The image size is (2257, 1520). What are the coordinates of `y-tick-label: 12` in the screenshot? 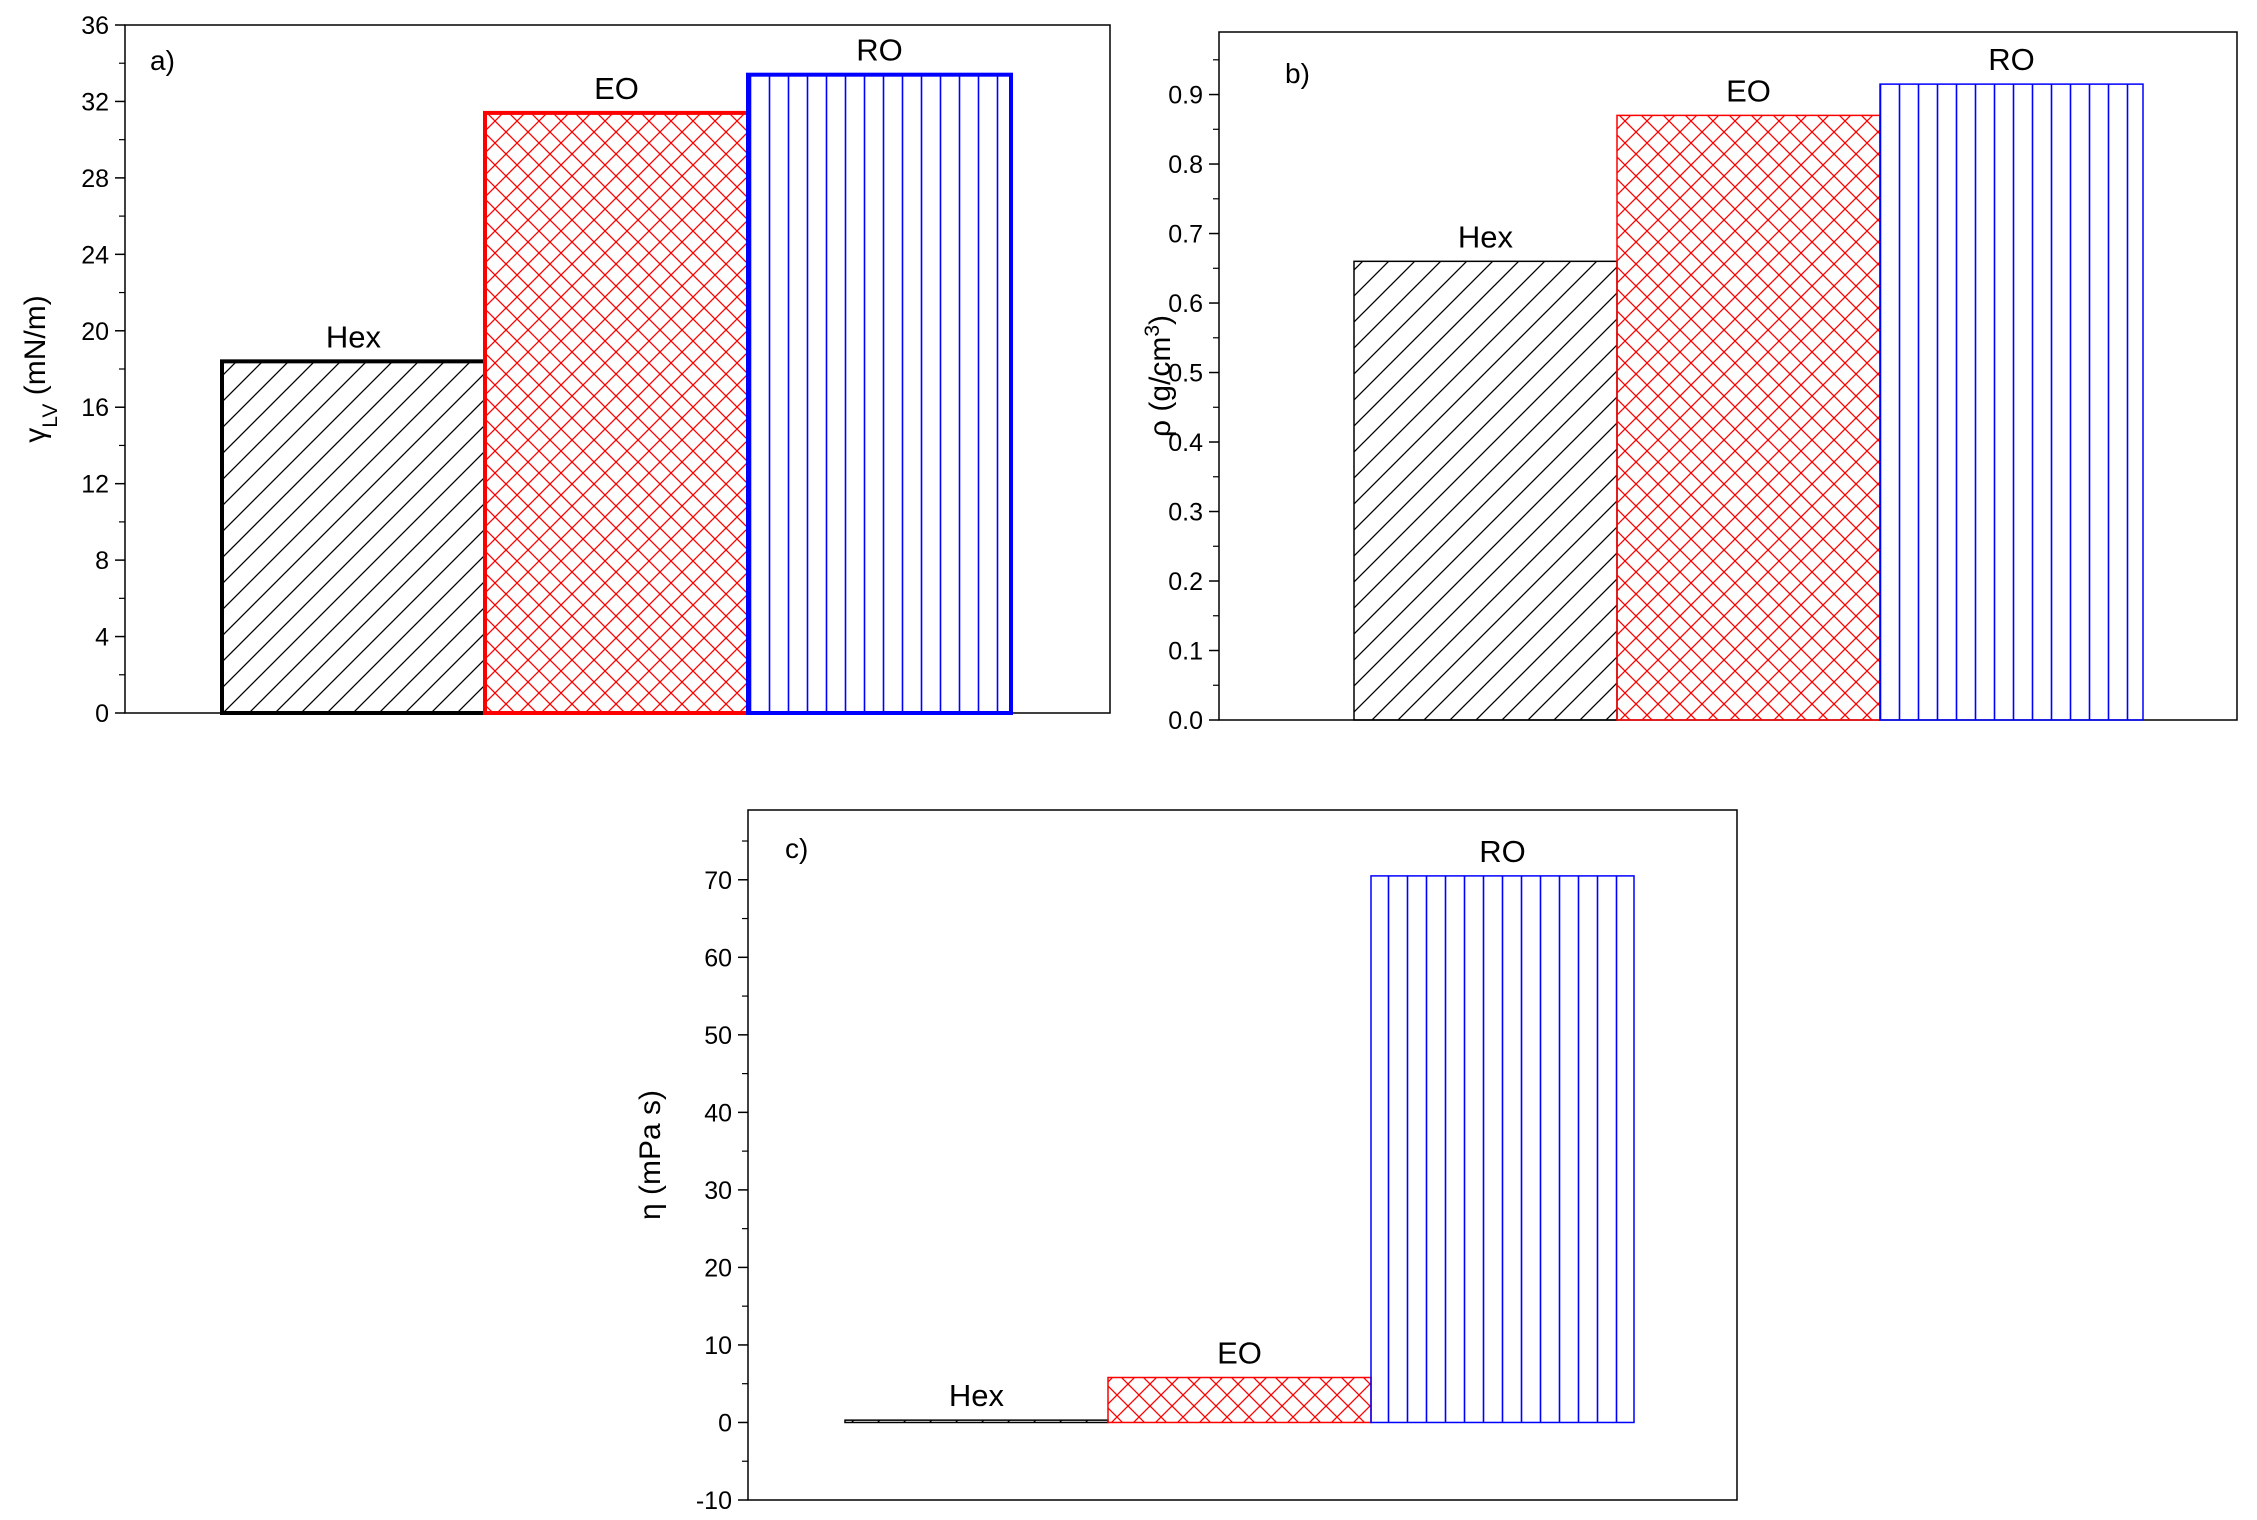 It's located at (95, 485).